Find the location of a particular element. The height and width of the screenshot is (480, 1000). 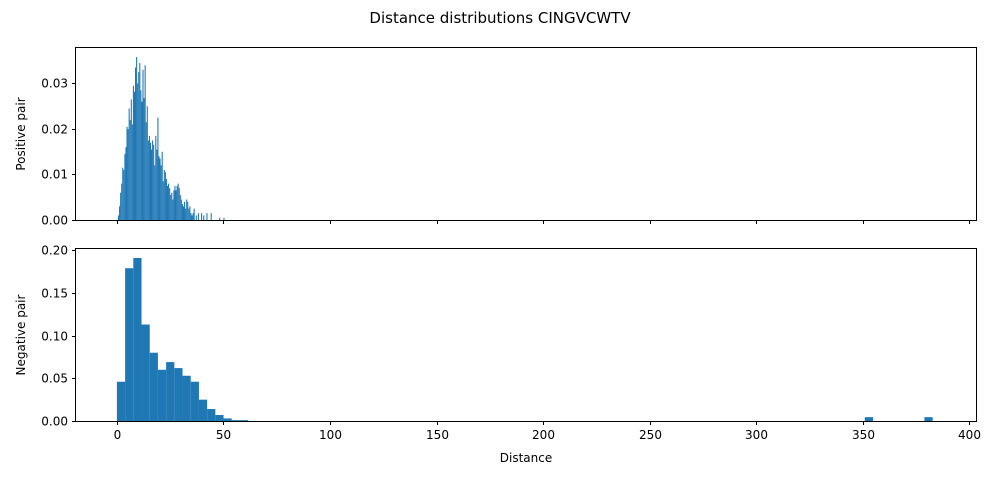

negative-pair-y-tick-label-3: 0.15 is located at coordinates (54, 294).